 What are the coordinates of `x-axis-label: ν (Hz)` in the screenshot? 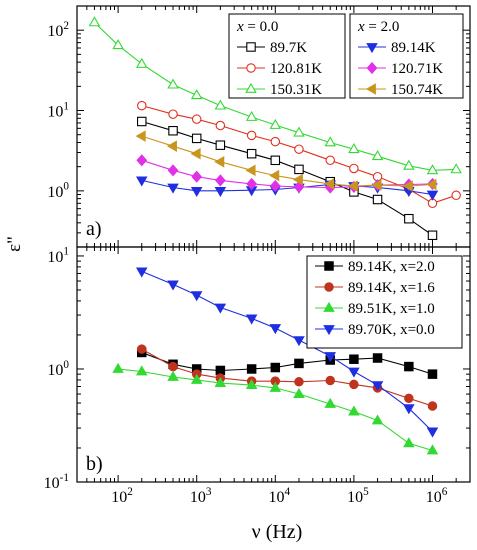 It's located at (277, 532).